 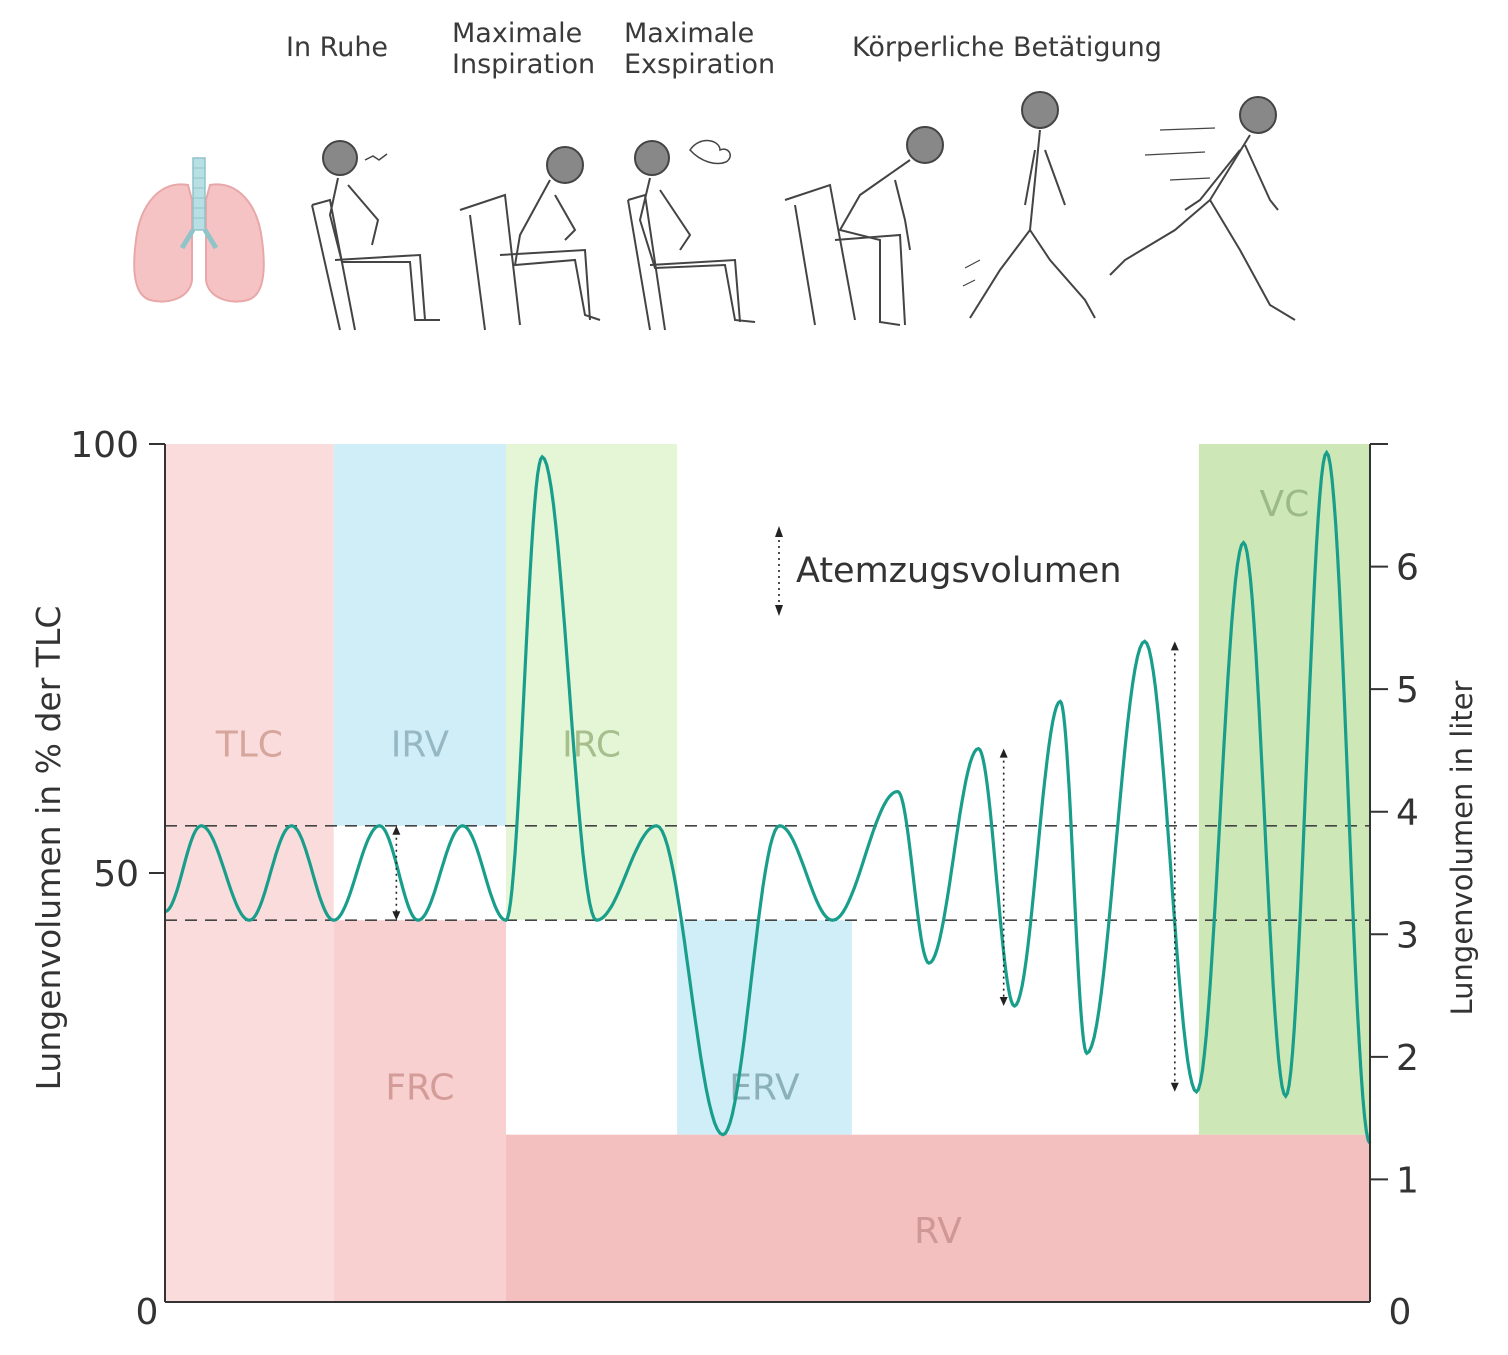 What do you see at coordinates (1462, 847) in the screenshot?
I see `y-axis-label-right: Lungenvolumen in liter` at bounding box center [1462, 847].